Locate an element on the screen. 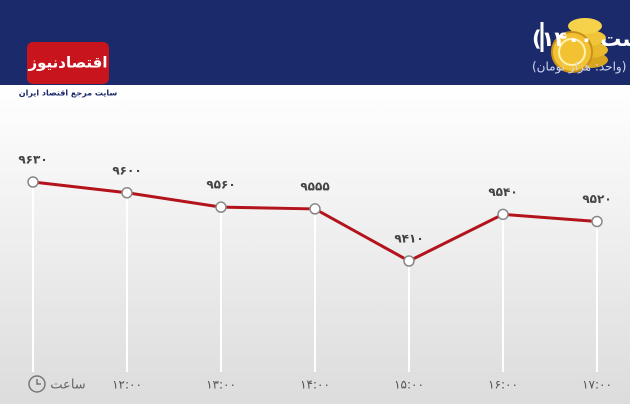  data-label: ۹۶۰۰ is located at coordinates (126, 170).